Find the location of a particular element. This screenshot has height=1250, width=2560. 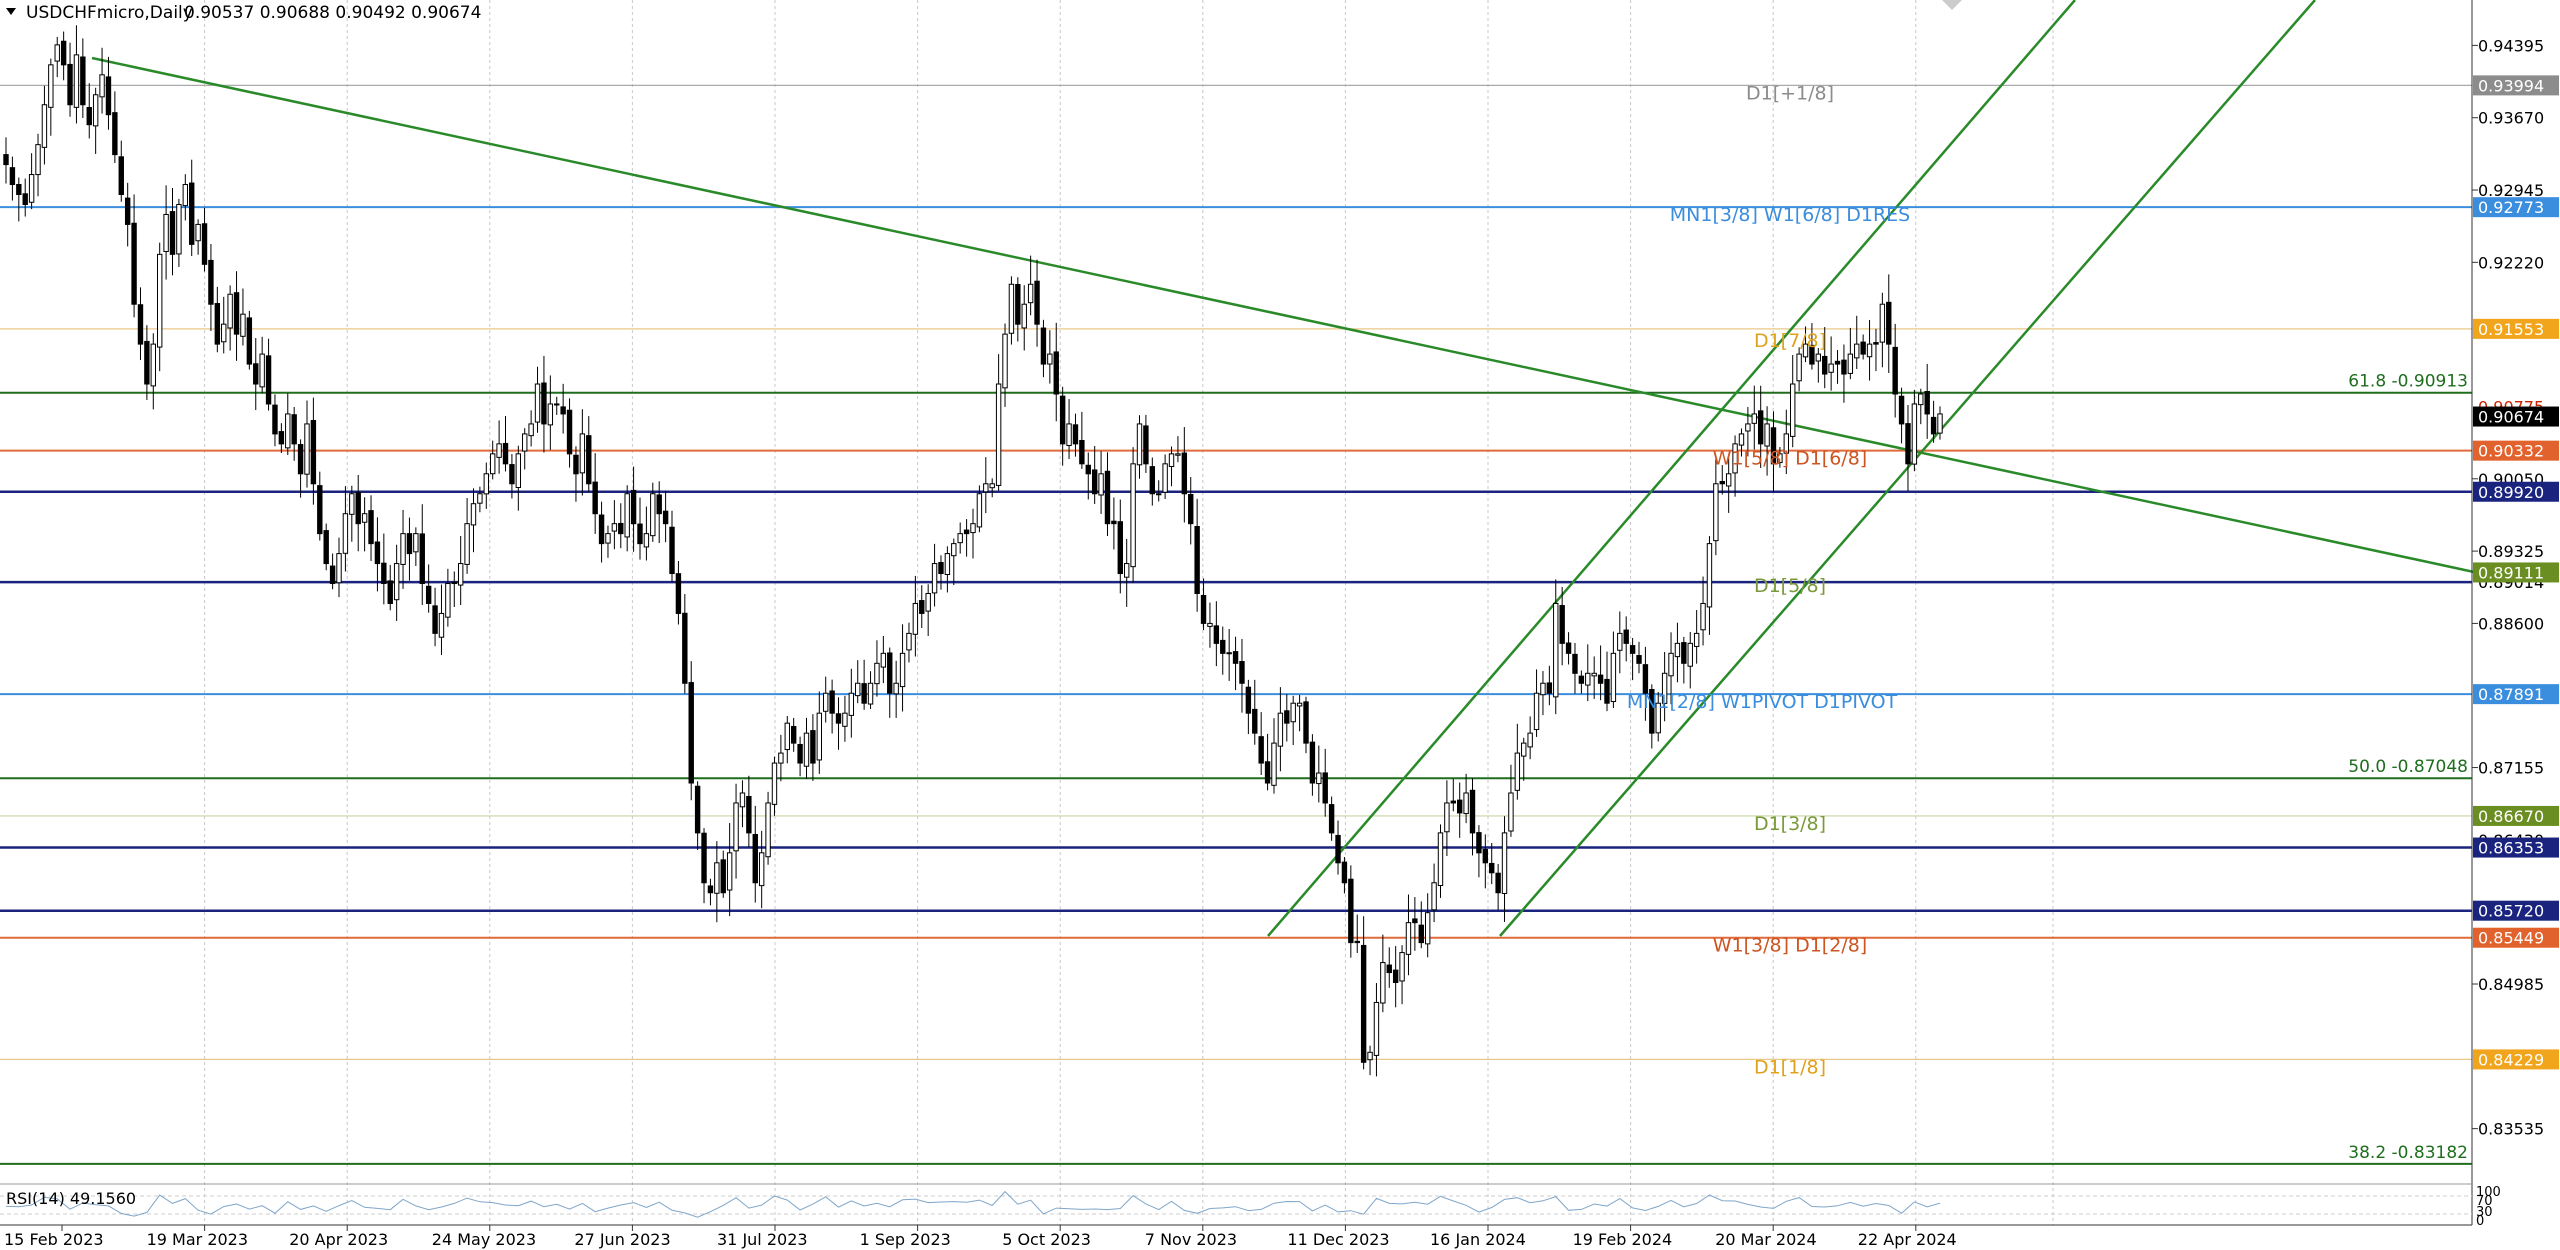

level-label: W1[5/8] D1[6/8] is located at coordinates (1790, 459).